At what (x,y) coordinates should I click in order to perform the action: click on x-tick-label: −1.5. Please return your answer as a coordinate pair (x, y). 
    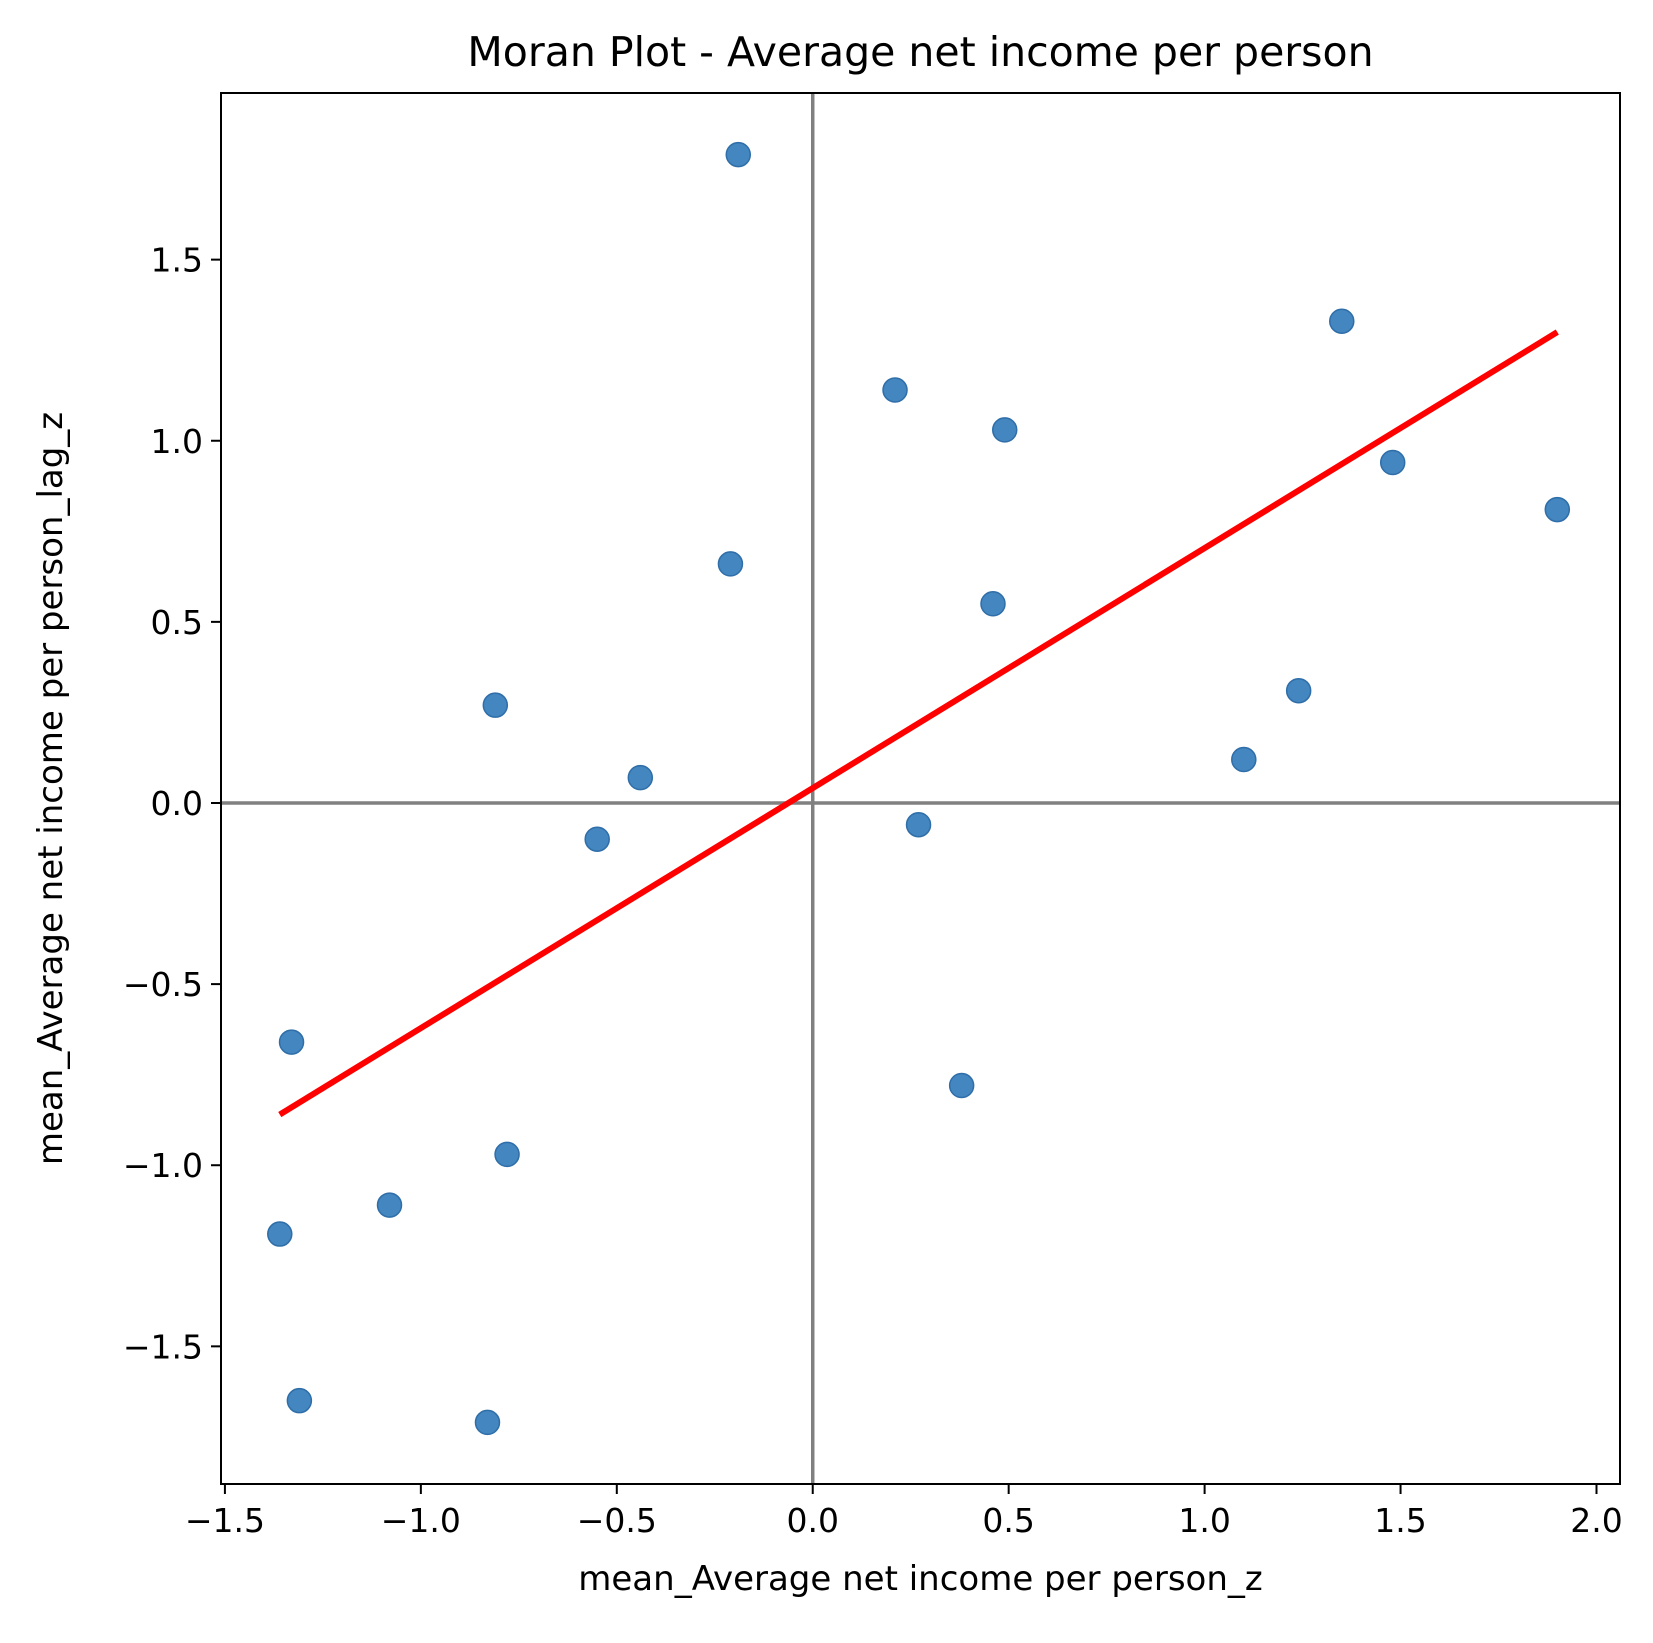
    Looking at the image, I should click on (225, 1520).